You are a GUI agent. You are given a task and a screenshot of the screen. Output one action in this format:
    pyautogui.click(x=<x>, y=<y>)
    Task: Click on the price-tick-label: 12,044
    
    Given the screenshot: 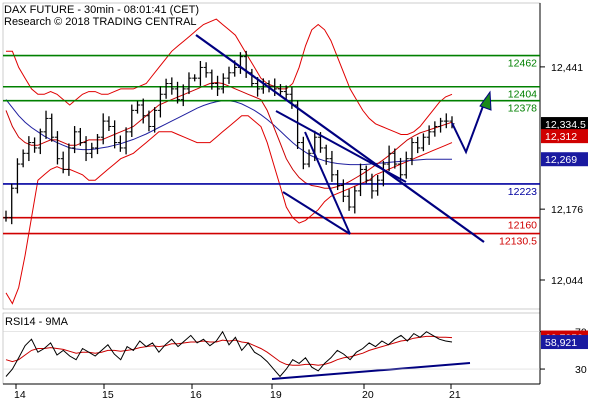 What is the action you would take?
    pyautogui.click(x=567, y=281)
    